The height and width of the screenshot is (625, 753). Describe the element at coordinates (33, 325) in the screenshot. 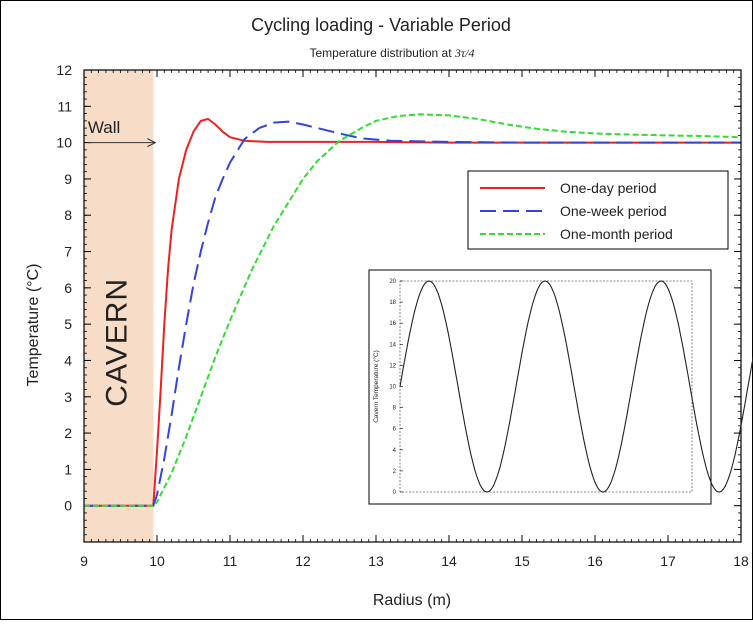

I see `y-axis-label: Temperature (°C)` at that location.